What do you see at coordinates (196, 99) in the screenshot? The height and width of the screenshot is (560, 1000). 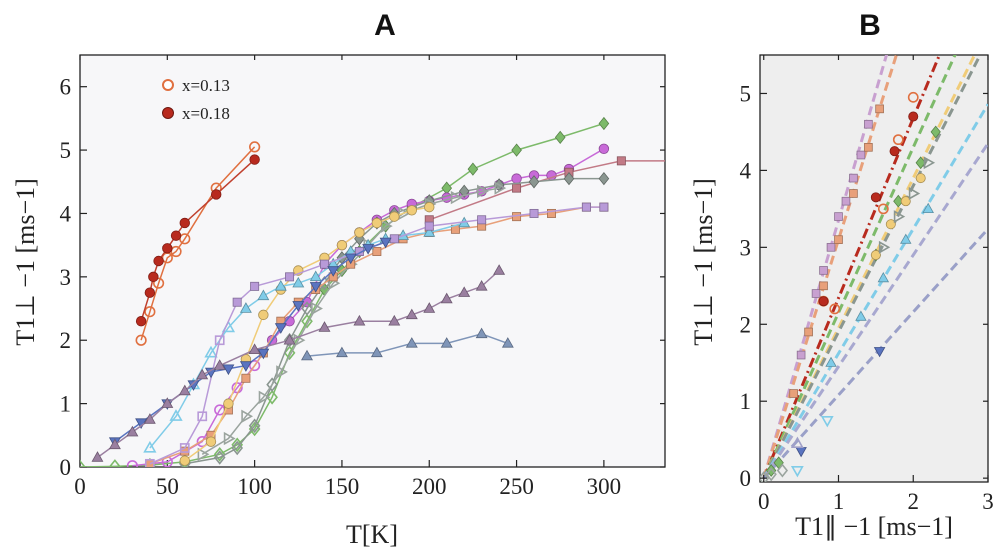 I see `panel-a-legend: x=0.13 x=0.18` at bounding box center [196, 99].